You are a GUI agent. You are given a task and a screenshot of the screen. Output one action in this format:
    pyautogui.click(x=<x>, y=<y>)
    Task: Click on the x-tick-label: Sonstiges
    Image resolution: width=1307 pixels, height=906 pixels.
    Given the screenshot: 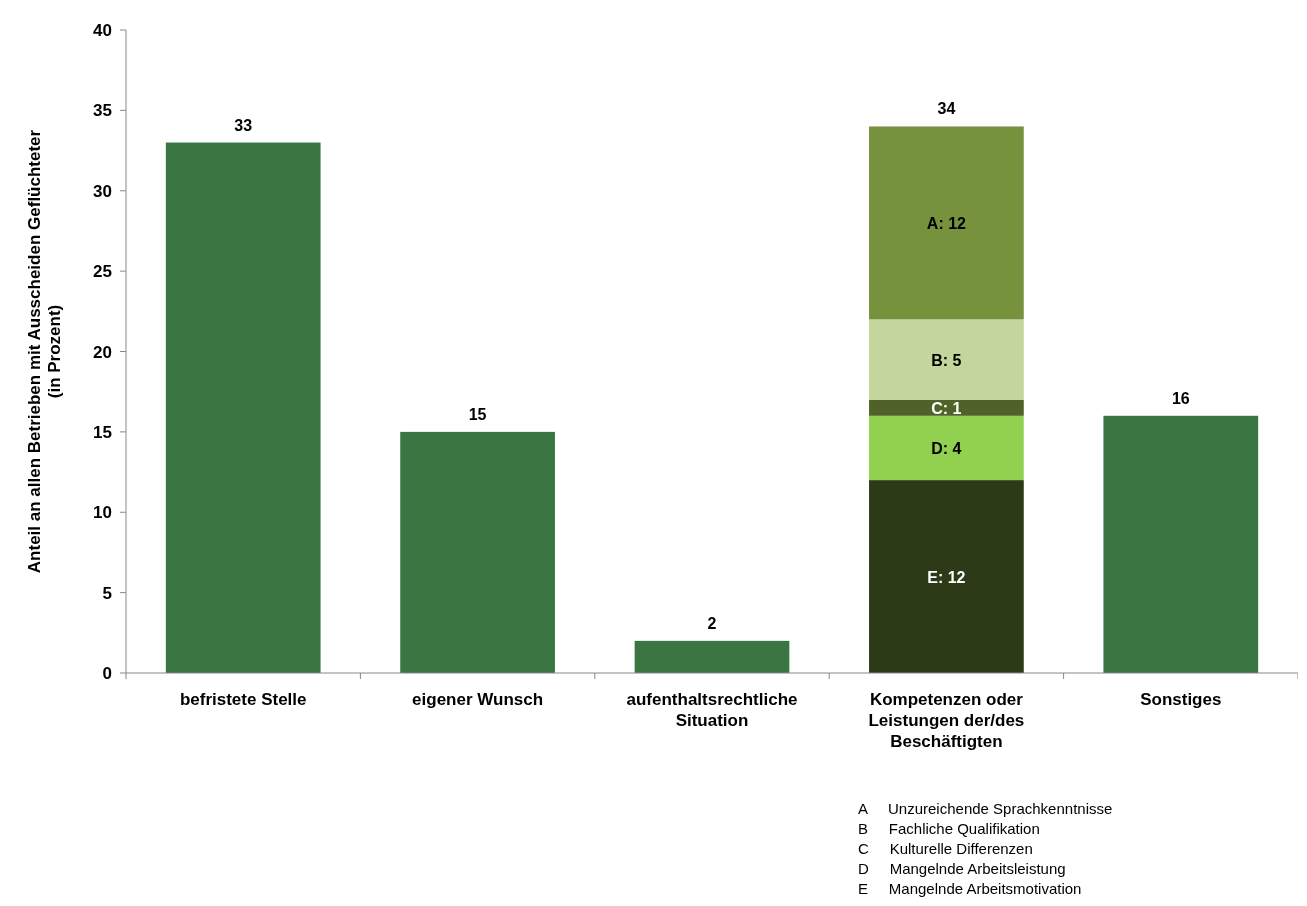 What is the action you would take?
    pyautogui.click(x=1181, y=699)
    